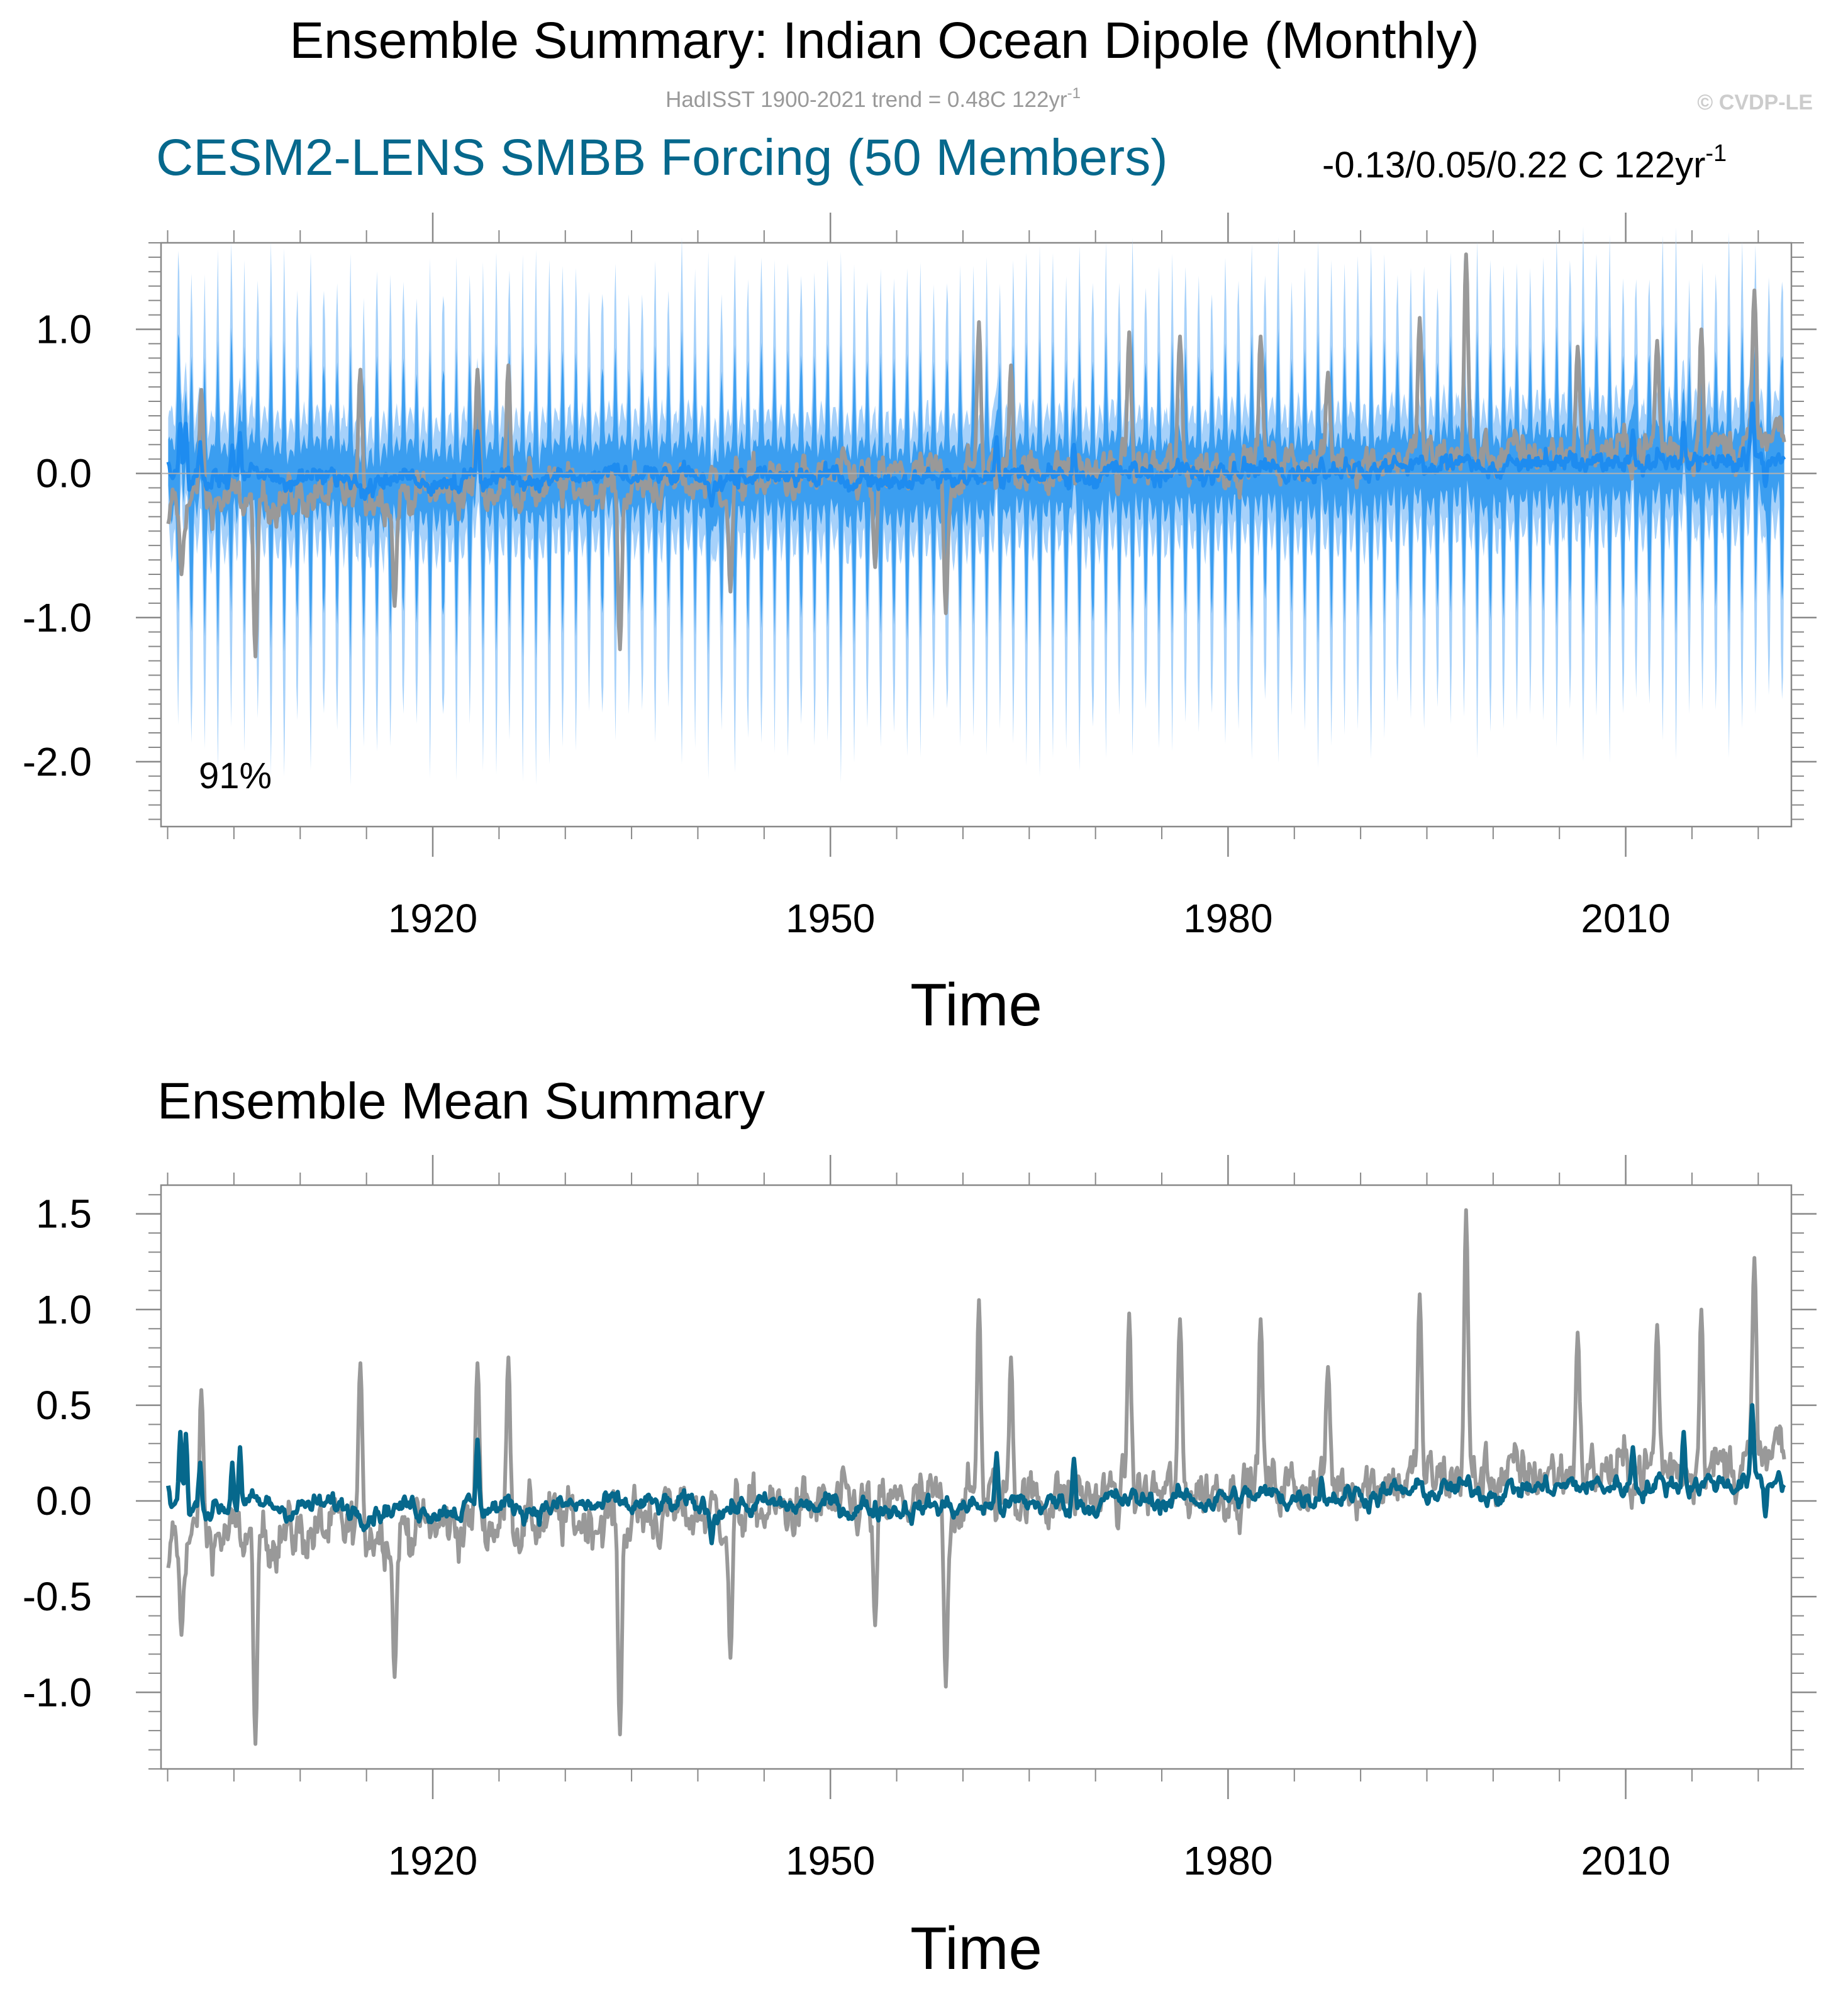 The image size is (1848, 1996). I want to click on y-tick-label: 1.5, so click(64, 1214).